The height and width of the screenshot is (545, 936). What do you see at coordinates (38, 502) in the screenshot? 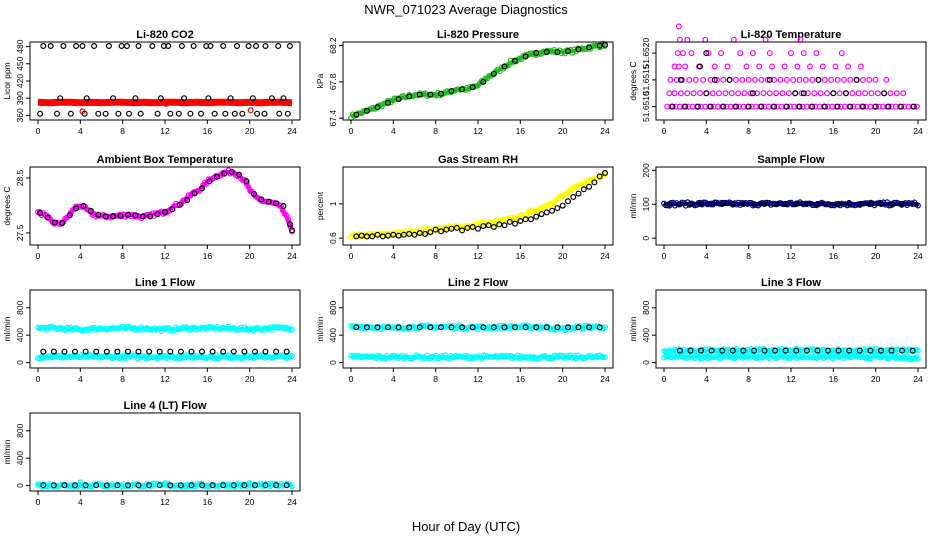
I see `x-tick-label: 0` at bounding box center [38, 502].